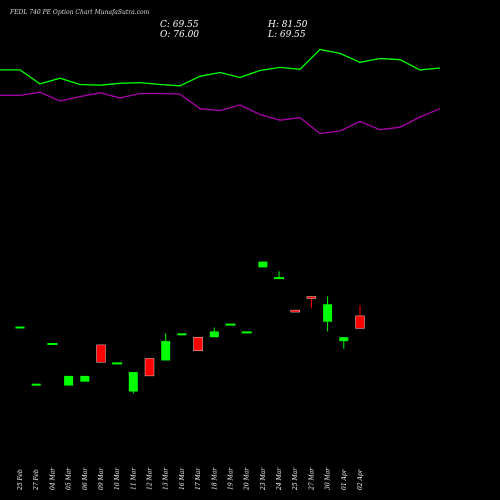 This screenshot has width=500, height=500. What do you see at coordinates (182, 478) in the screenshot?
I see `x-tick-label: 16 Mar` at bounding box center [182, 478].